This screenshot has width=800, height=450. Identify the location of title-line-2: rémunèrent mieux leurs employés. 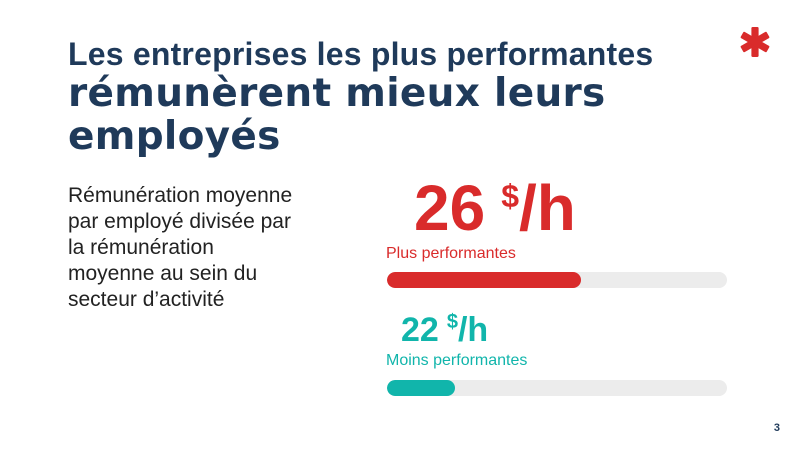
(337, 115).